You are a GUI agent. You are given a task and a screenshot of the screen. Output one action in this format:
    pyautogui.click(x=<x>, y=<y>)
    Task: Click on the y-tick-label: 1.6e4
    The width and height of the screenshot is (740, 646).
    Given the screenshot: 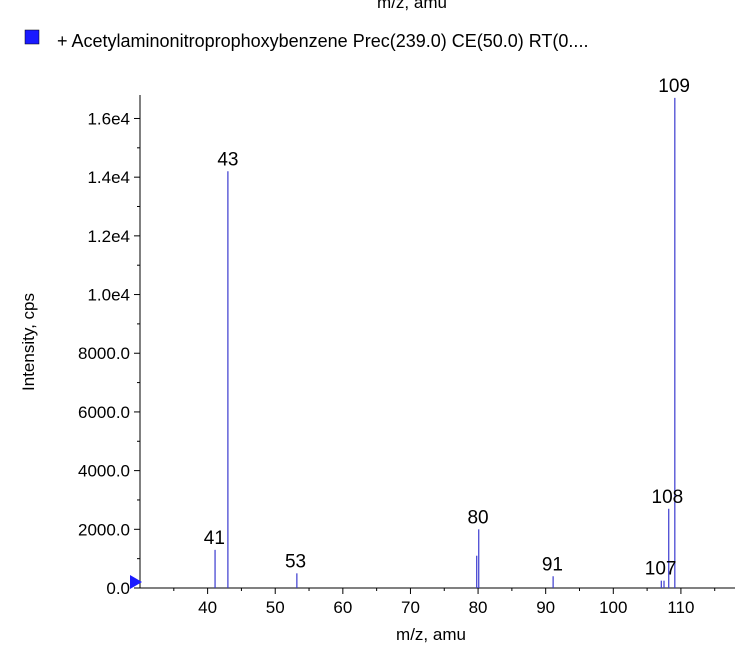 What is the action you would take?
    pyautogui.click(x=108, y=118)
    